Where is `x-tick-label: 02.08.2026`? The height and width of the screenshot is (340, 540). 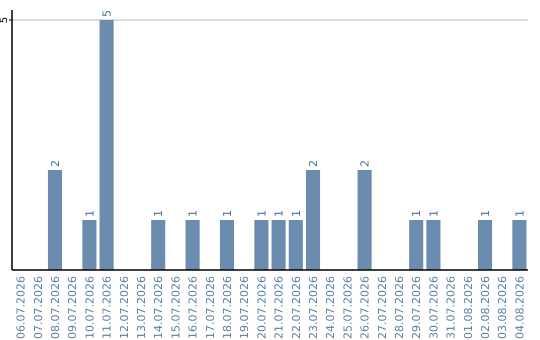 x-tick-label: 02.08.2026 is located at coordinates (485, 307).